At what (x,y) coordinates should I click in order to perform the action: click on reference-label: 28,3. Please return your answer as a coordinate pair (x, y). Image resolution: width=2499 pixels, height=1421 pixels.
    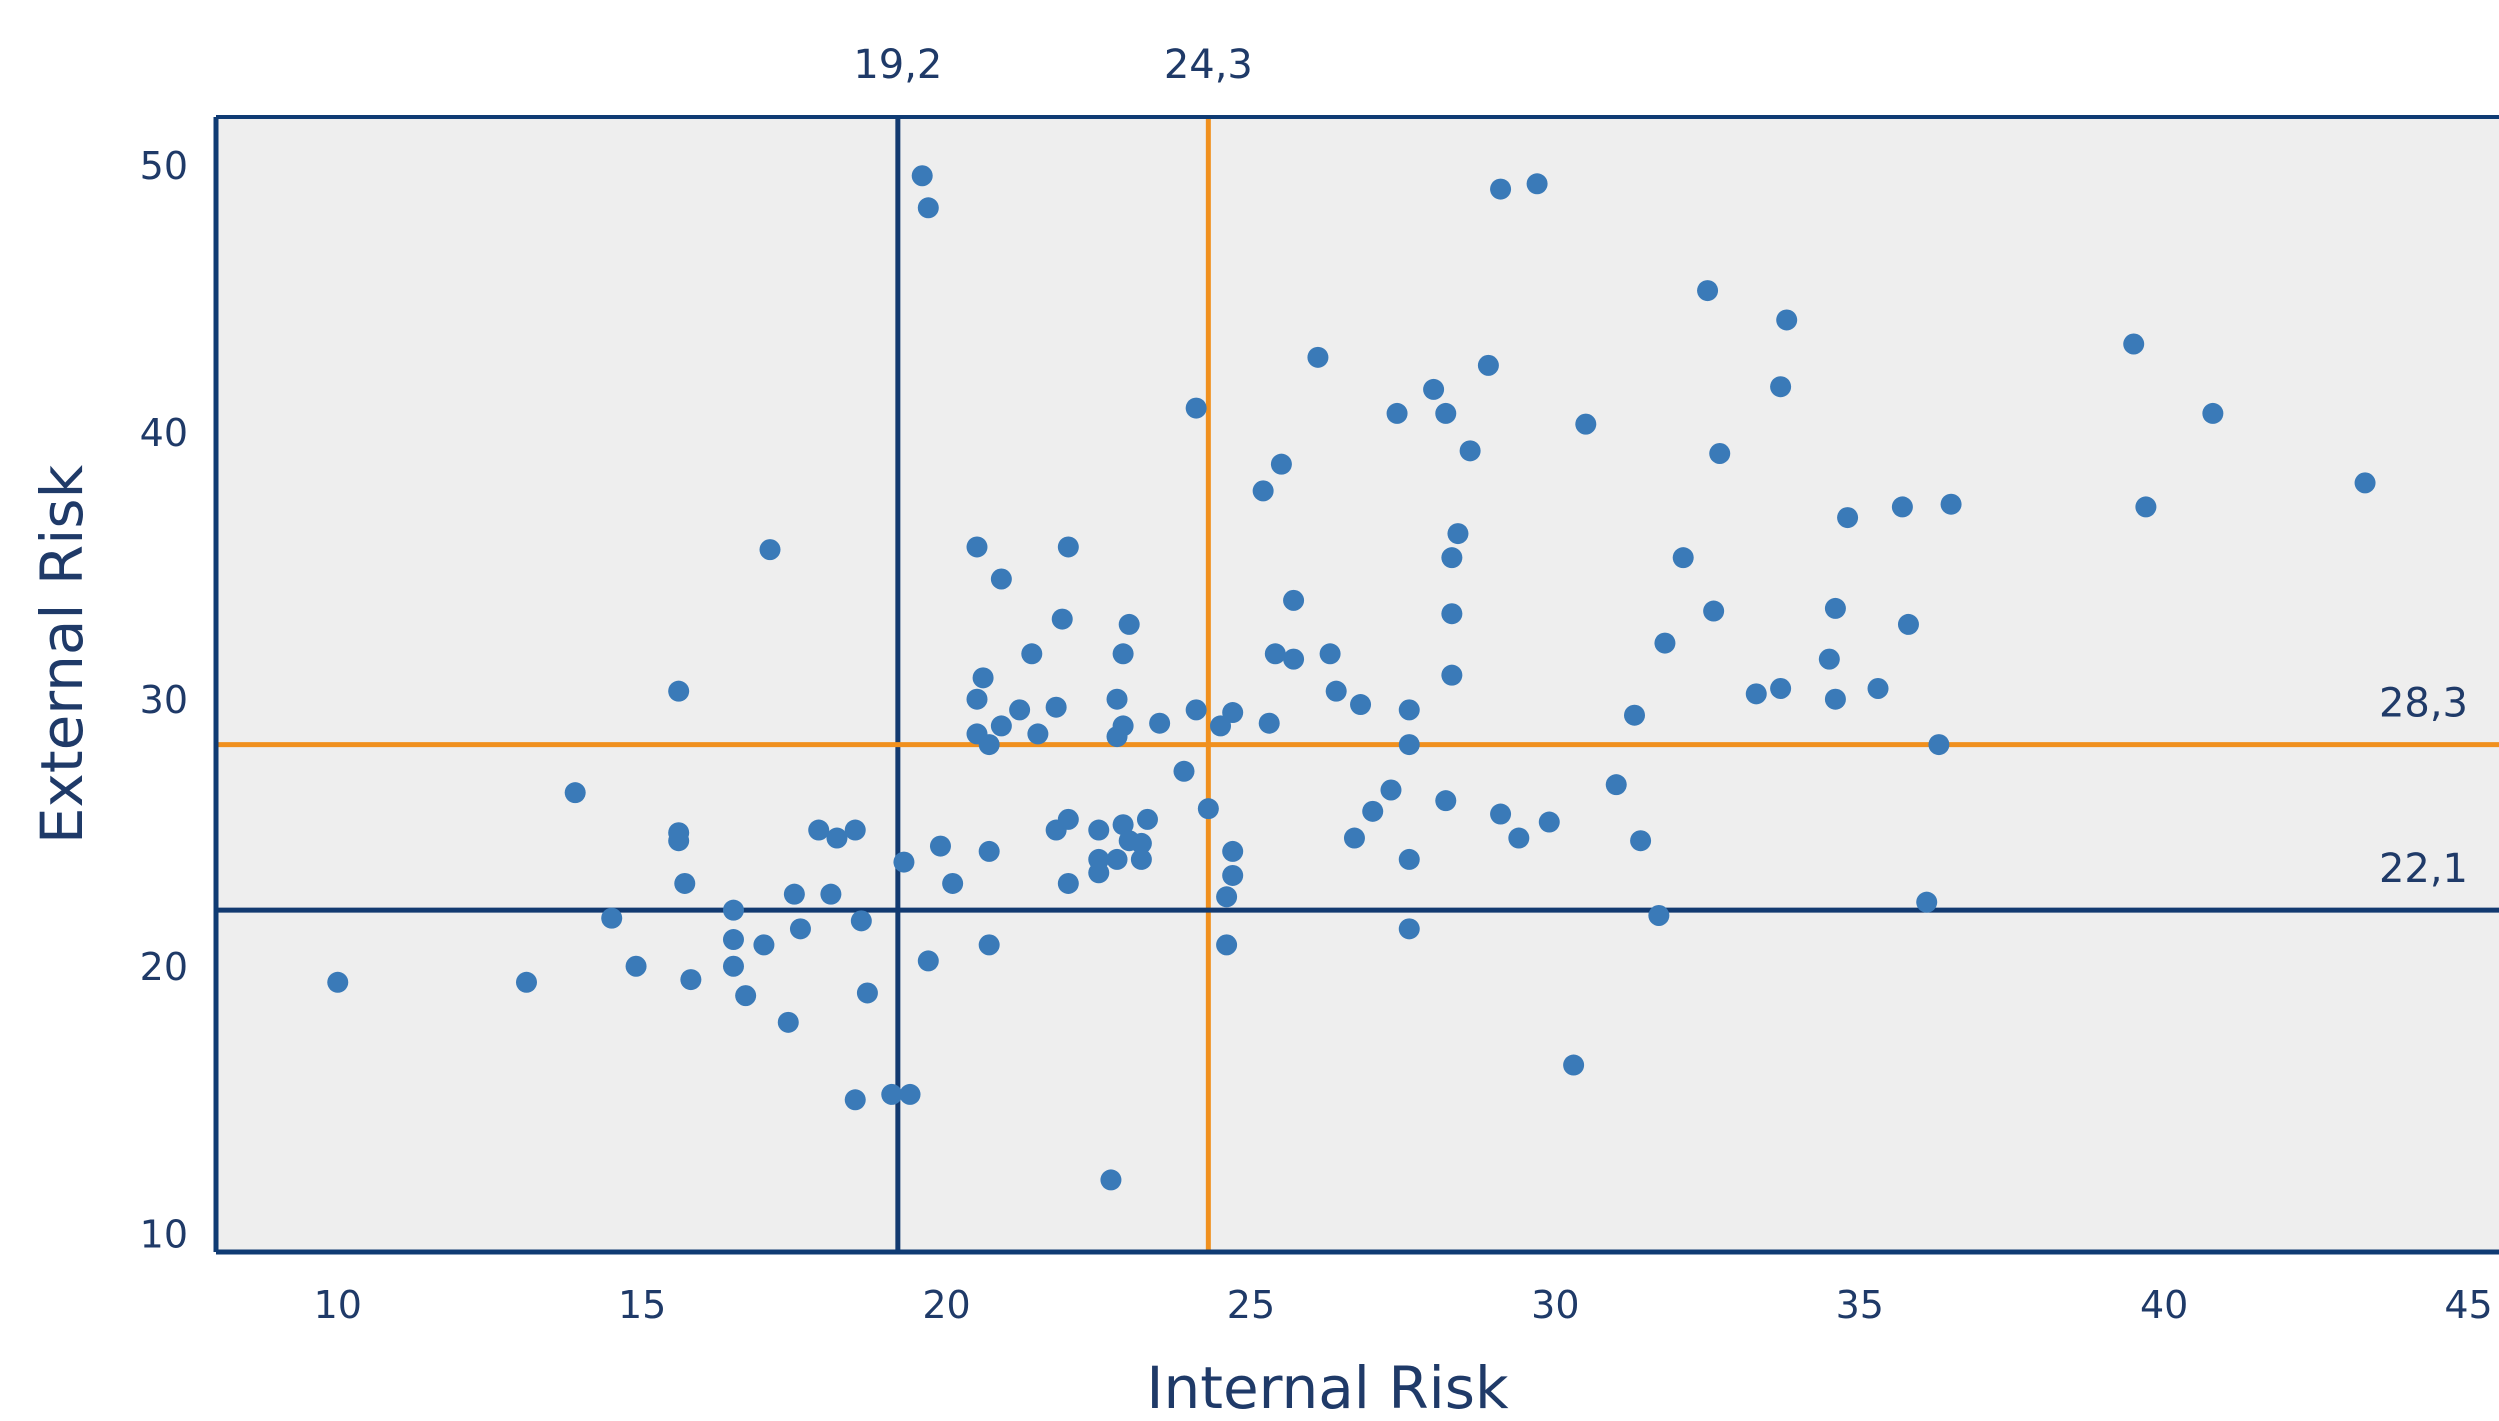
    Looking at the image, I should click on (2423, 704).